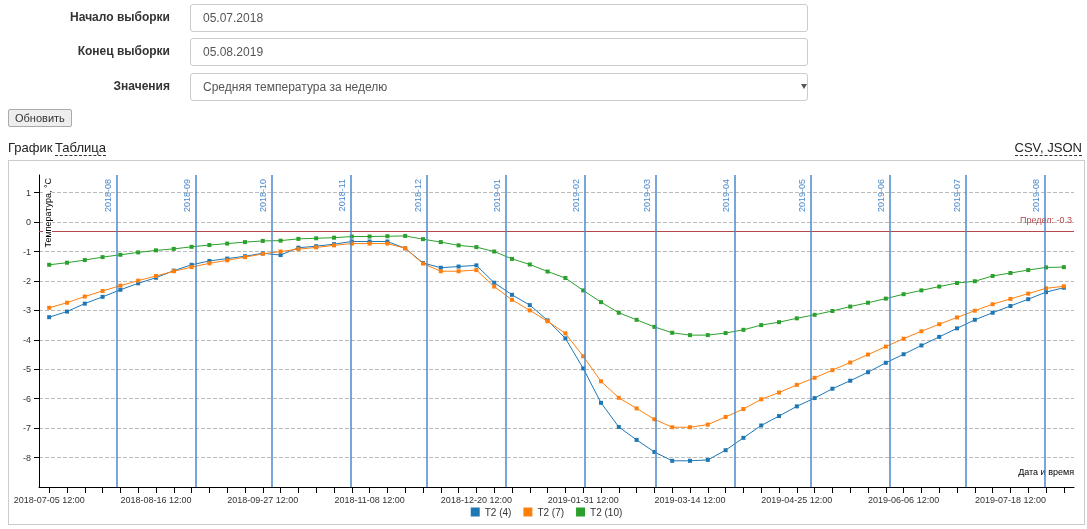 The image size is (1087, 529). What do you see at coordinates (156, 499) in the screenshot?
I see `x-tick-label: 2018-08-16 12:00` at bounding box center [156, 499].